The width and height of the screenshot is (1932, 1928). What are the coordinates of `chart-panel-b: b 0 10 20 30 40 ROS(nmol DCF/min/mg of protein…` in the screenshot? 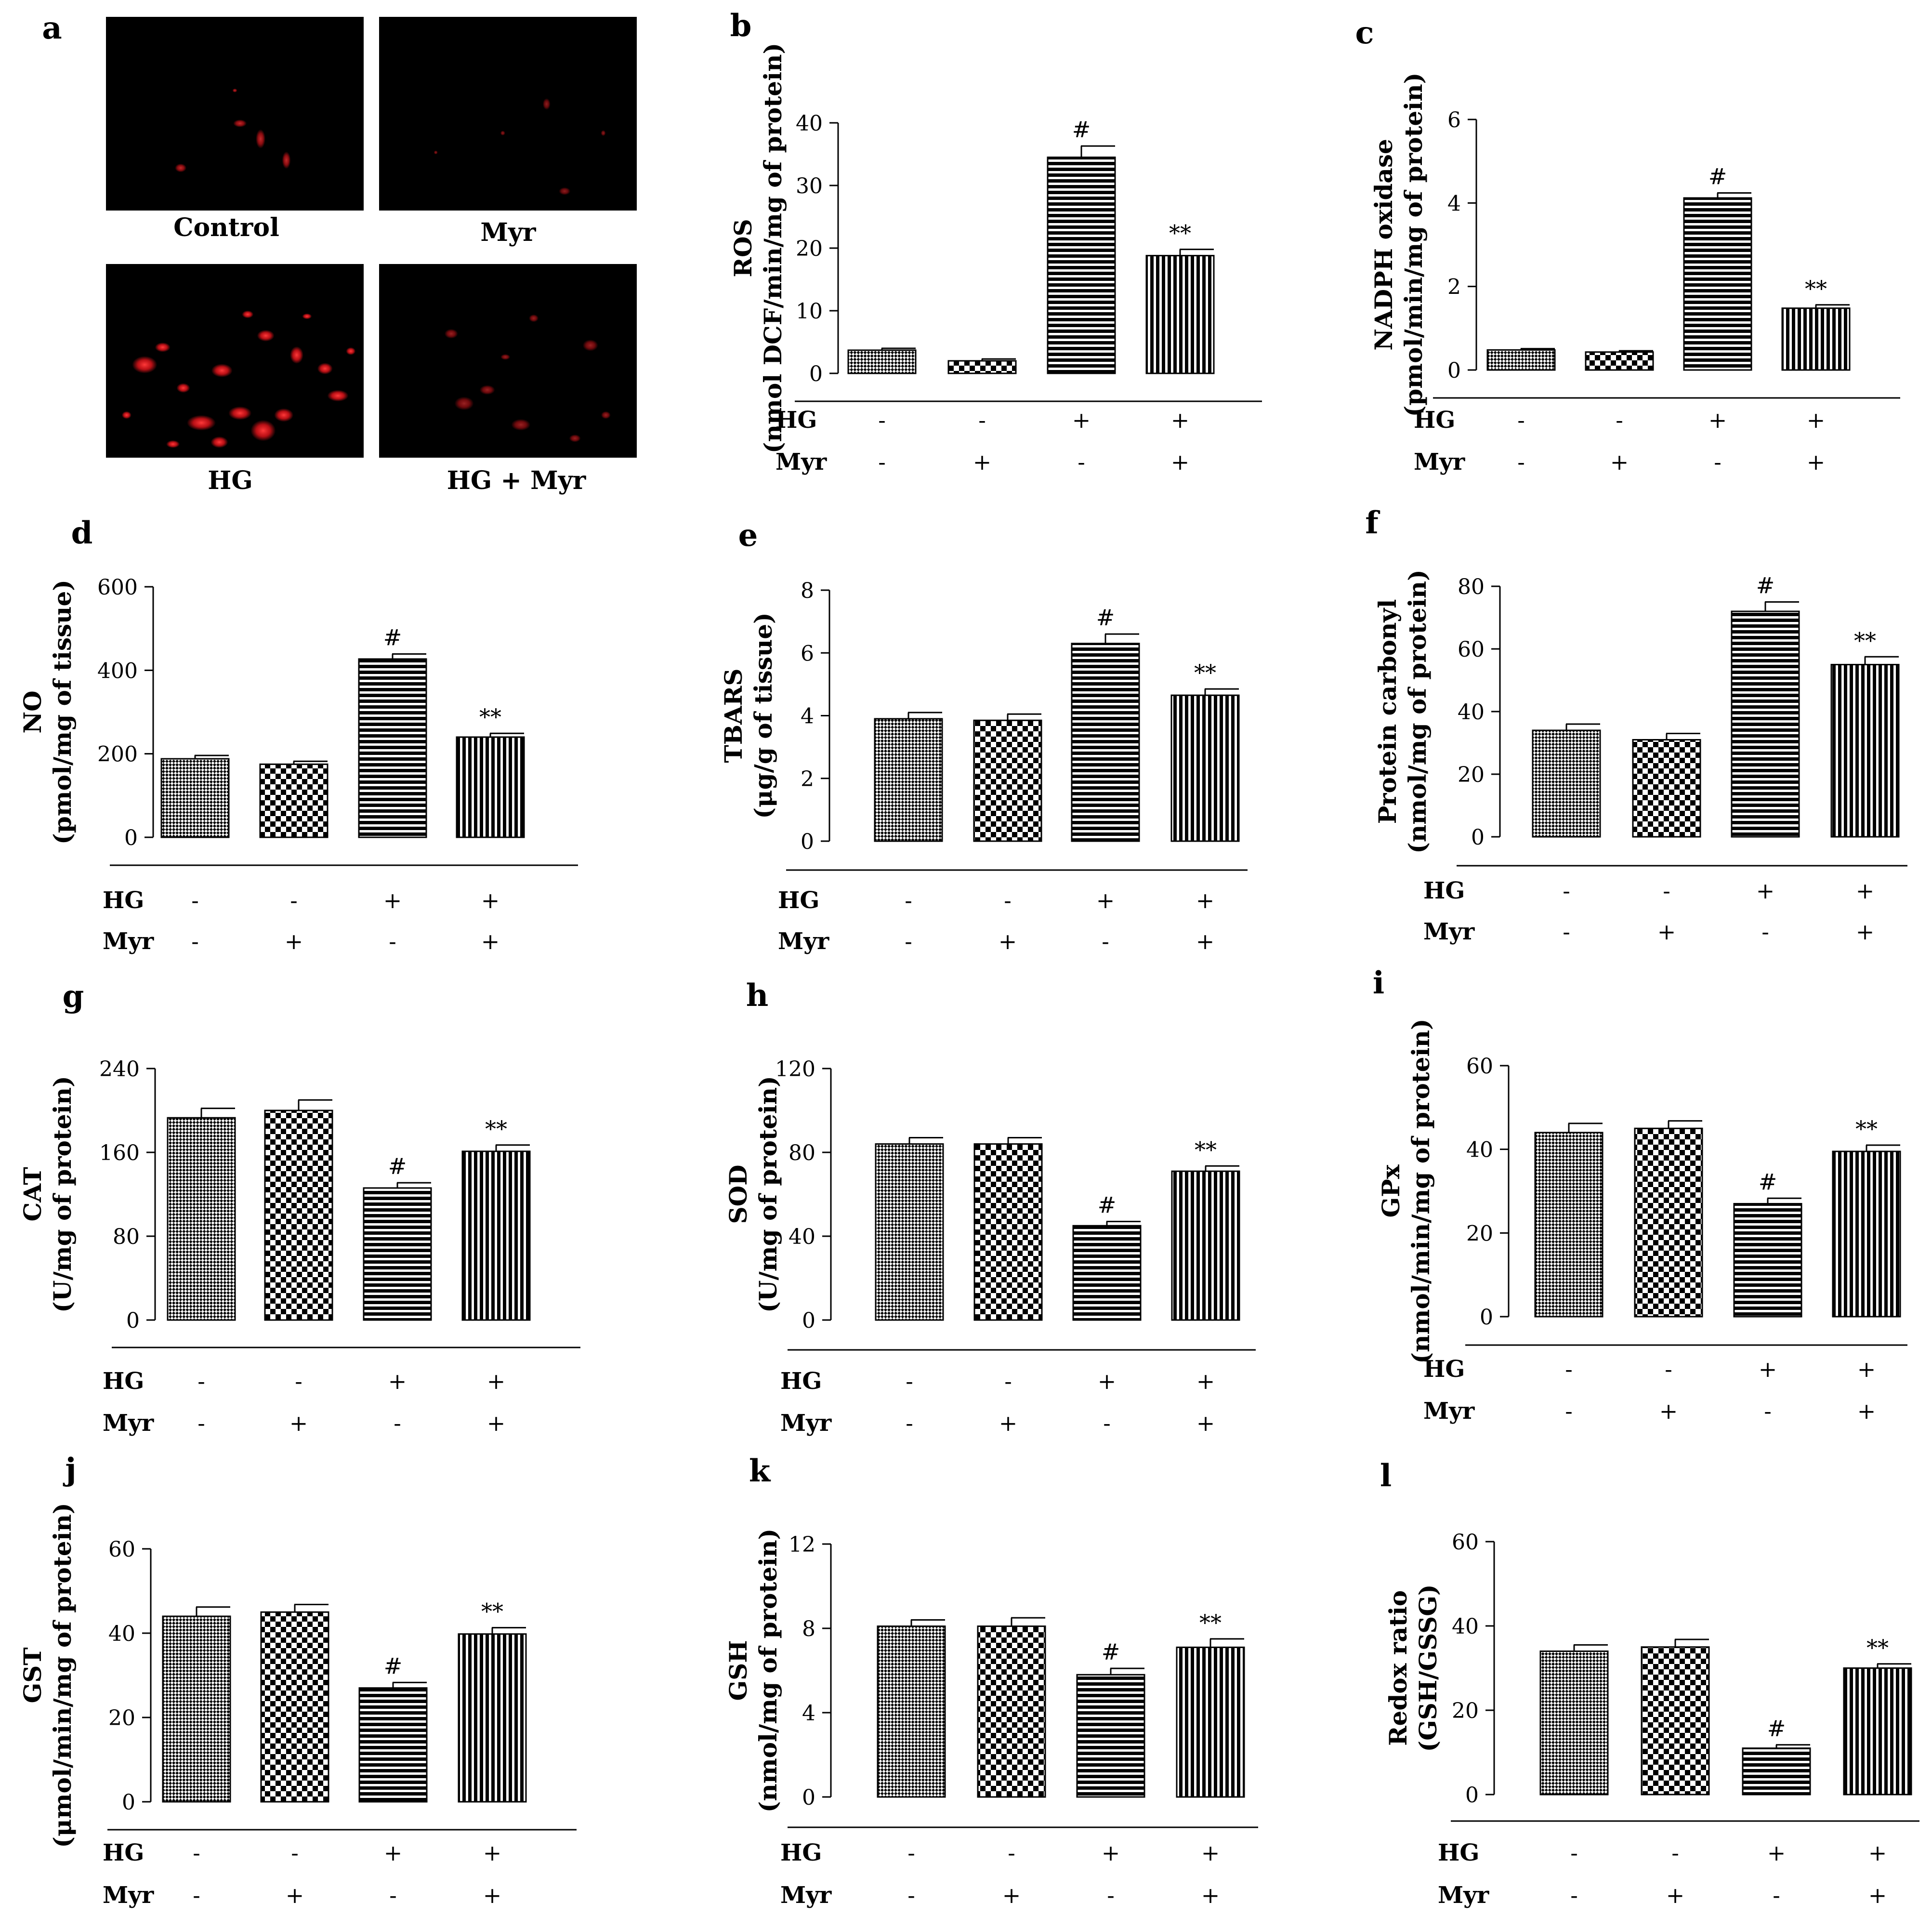 It's located at (996, 241).